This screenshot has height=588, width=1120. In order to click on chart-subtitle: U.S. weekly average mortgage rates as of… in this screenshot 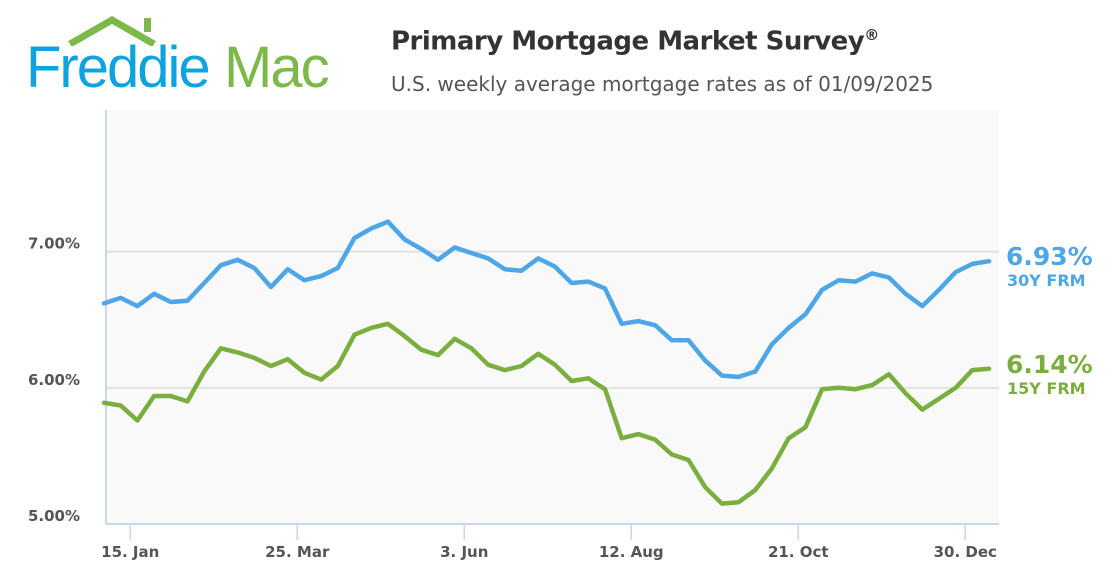, I will do `click(662, 84)`.